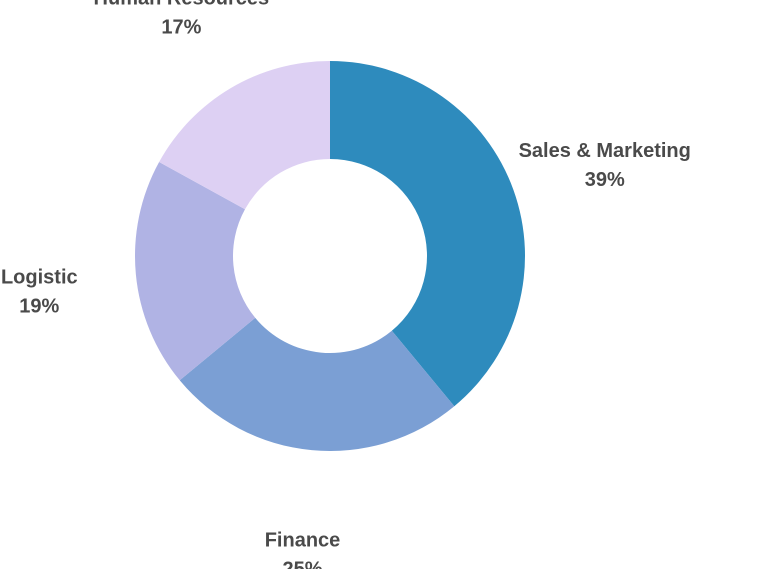 This screenshot has height=569, width=768. I want to click on slice-finance, so click(317, 384).